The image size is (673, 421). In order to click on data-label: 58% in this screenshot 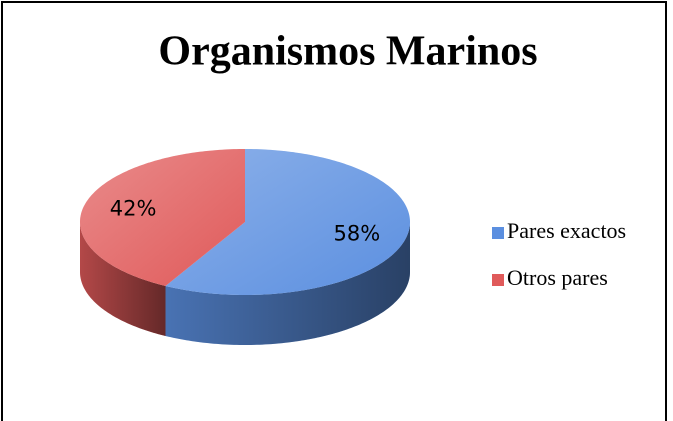, I will do `click(357, 234)`.